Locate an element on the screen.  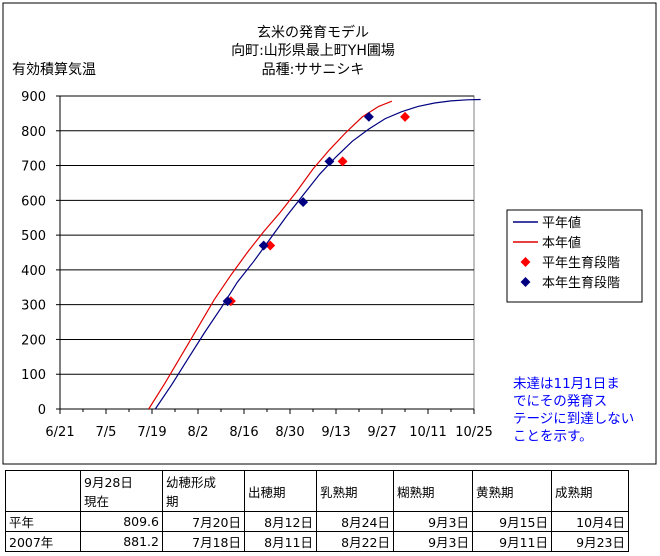
x-tick-label: 9/13 is located at coordinates (335, 432).